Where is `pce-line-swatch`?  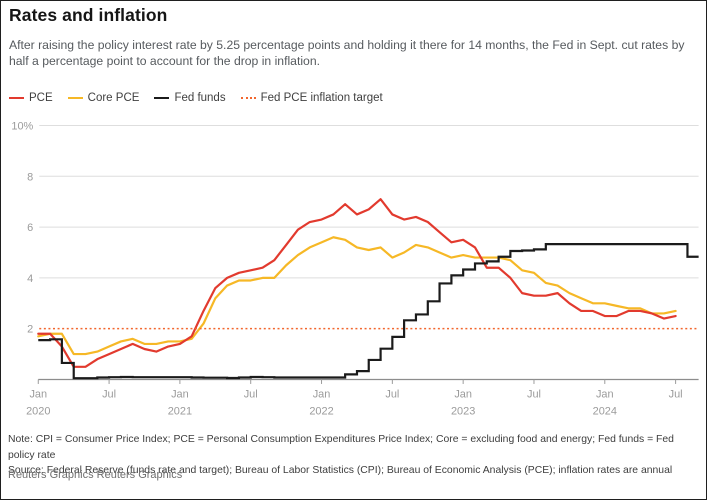
pce-line-swatch is located at coordinates (16, 98).